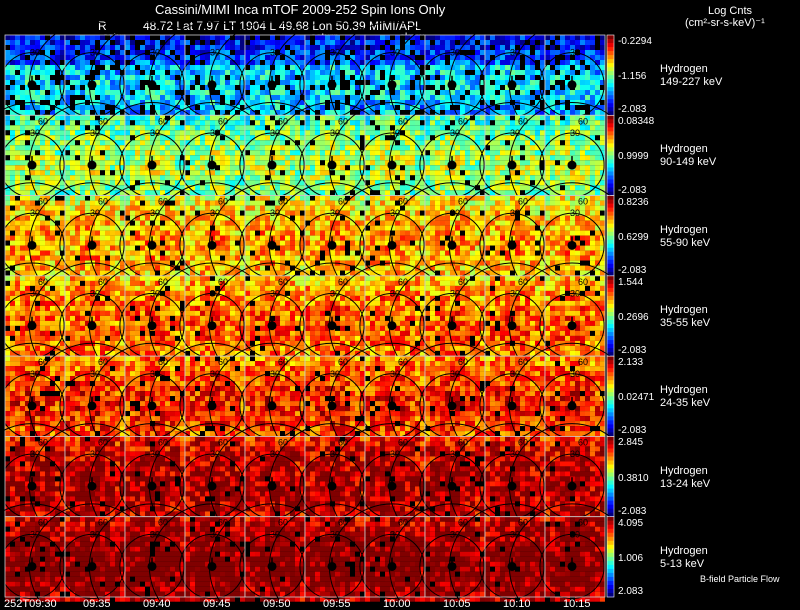 Image resolution: width=800 pixels, height=610 pixels. What do you see at coordinates (632, 431) in the screenshot?
I see `colorbar-min-4: -2.083` at bounding box center [632, 431].